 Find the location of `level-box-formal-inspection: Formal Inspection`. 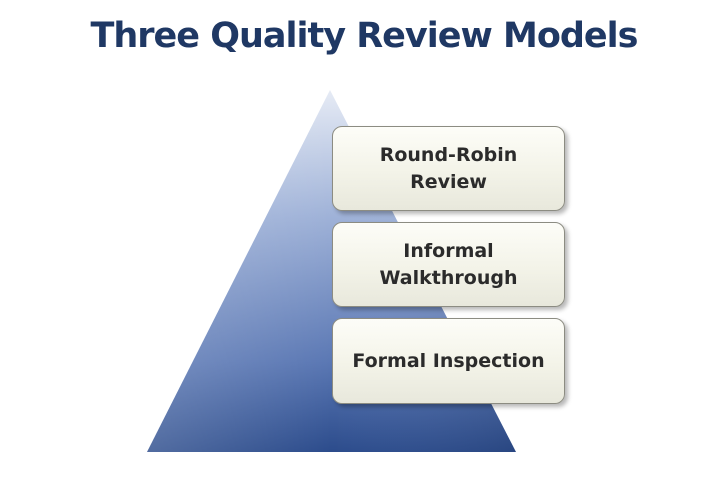

level-box-formal-inspection: Formal Inspection is located at coordinates (448, 361).